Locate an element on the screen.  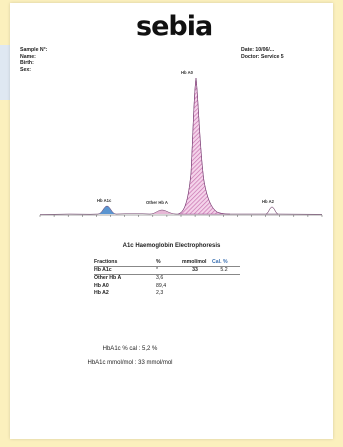
birth-label: Birth: is located at coordinates (27, 63).